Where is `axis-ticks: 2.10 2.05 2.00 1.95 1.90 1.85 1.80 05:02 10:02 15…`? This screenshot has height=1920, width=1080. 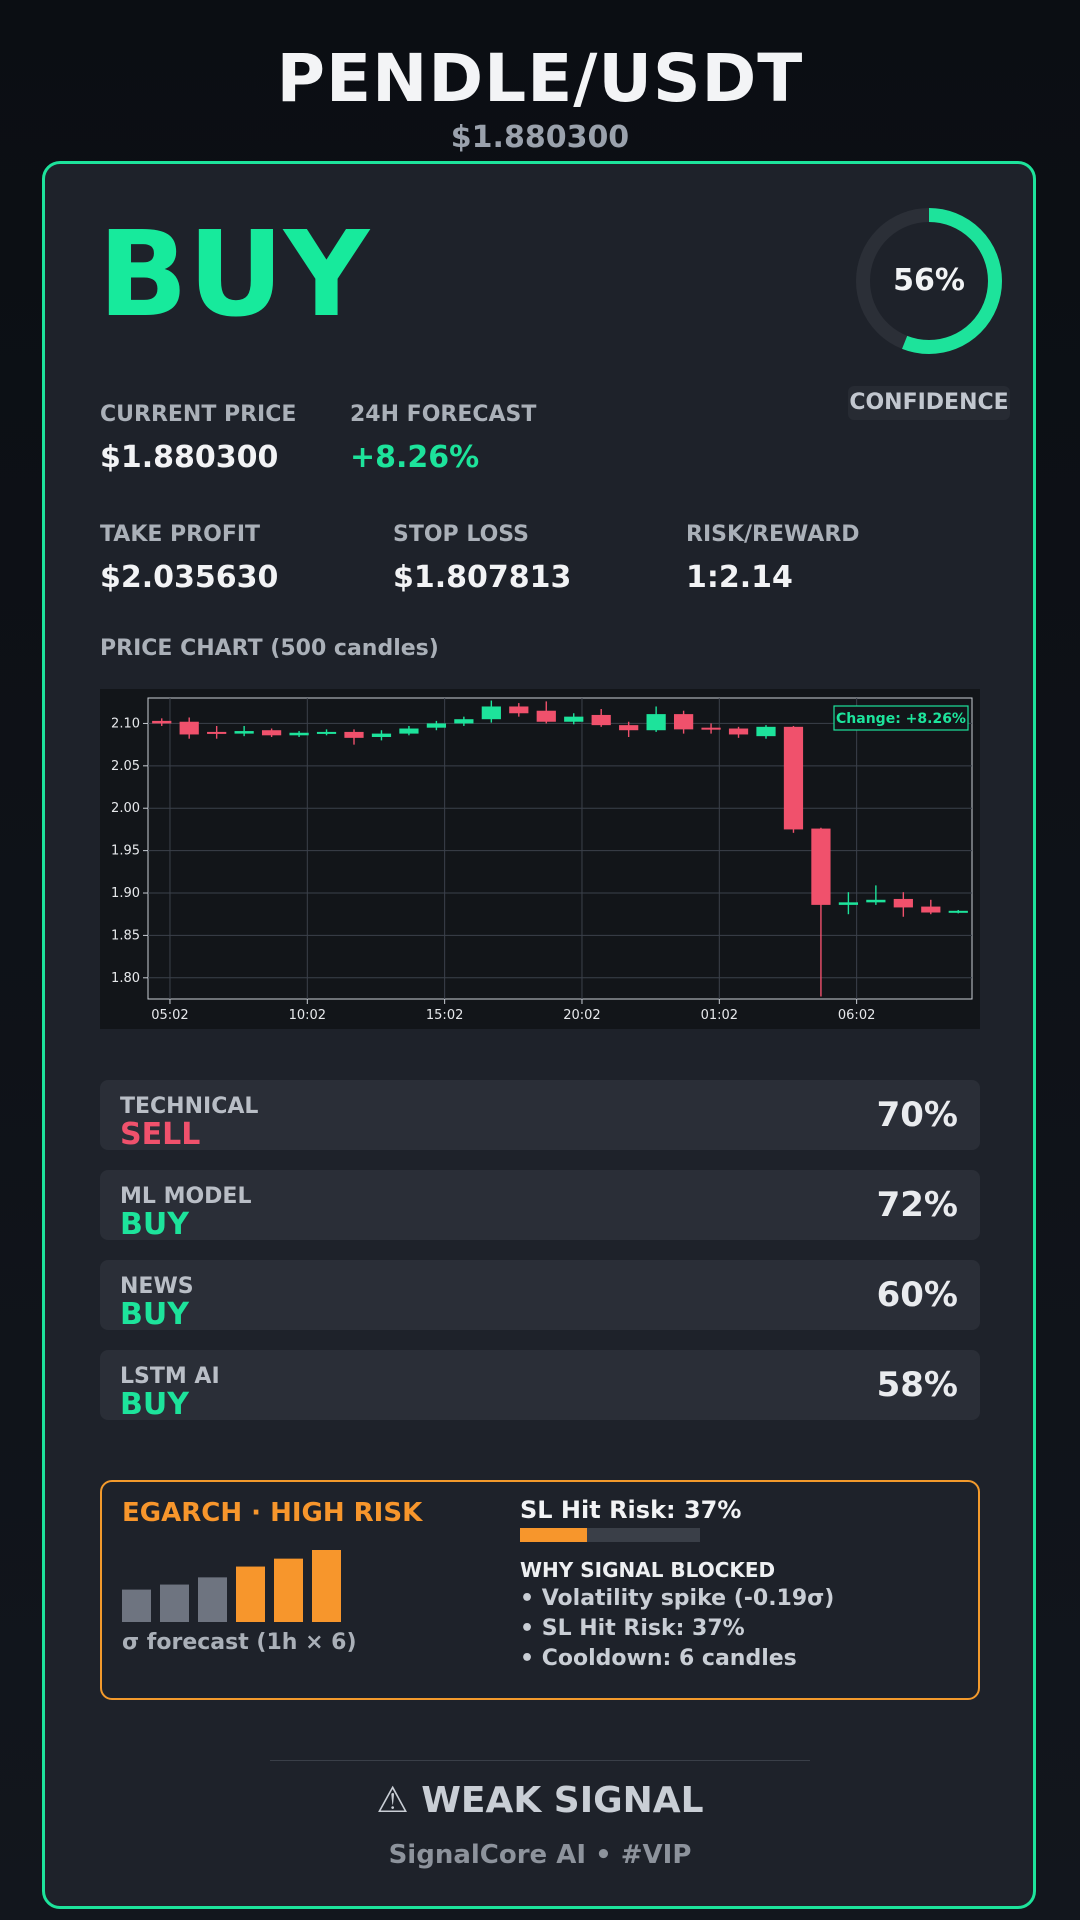 axis-ticks: 2.10 2.05 2.00 1.95 1.90 1.85 1.80 05:02 10:02 15… is located at coordinates (493, 869).